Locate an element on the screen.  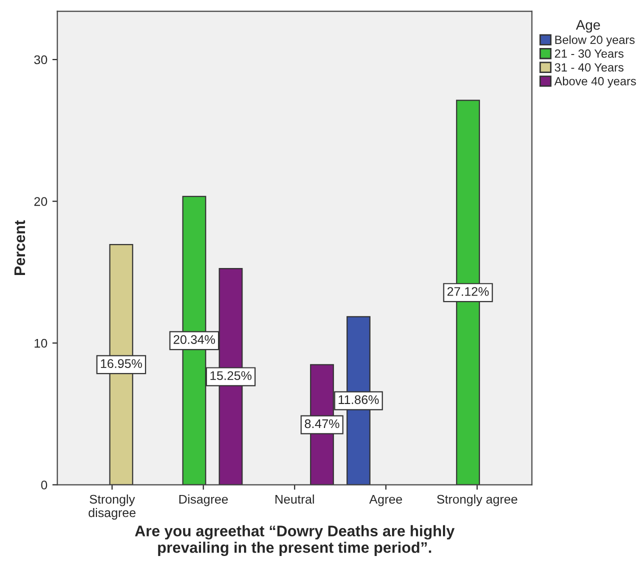
y-tick-label: 10 is located at coordinates (41, 343).